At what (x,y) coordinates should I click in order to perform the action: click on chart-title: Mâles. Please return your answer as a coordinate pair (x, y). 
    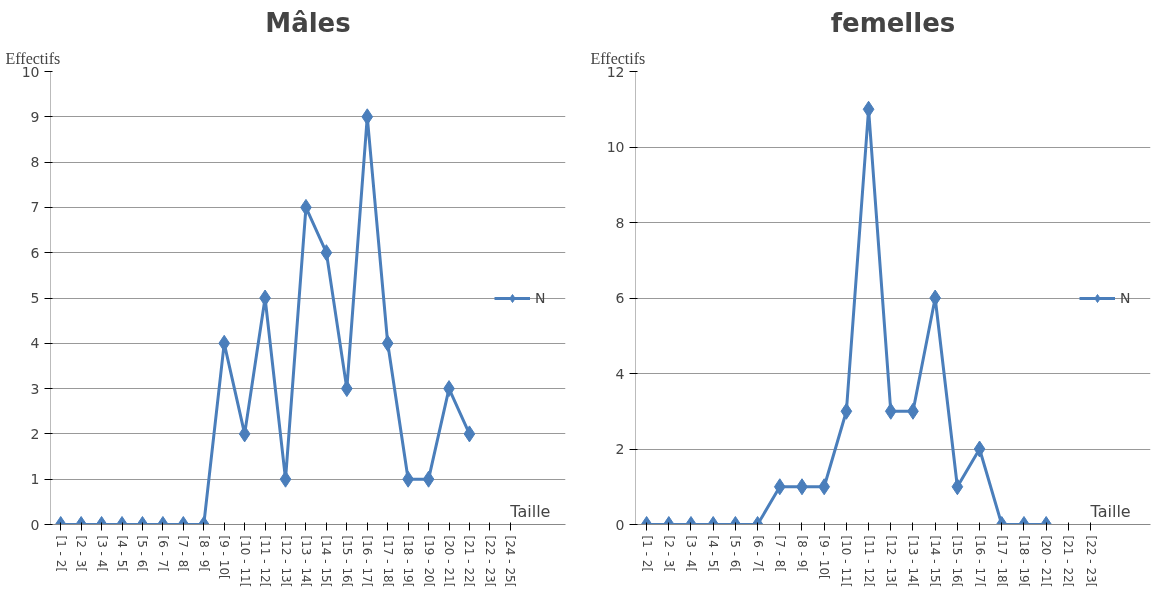
    Looking at the image, I should click on (308, 22).